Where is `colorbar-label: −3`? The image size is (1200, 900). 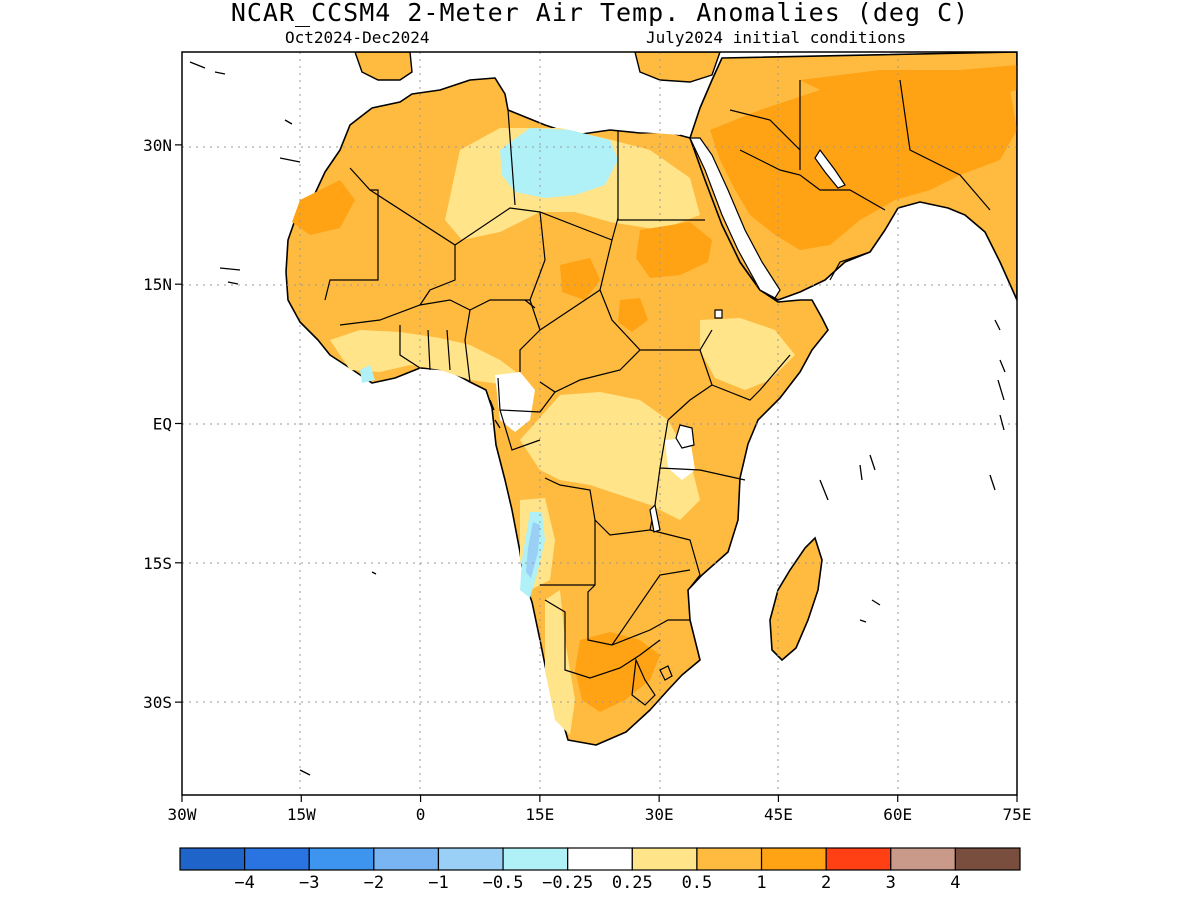 colorbar-label: −3 is located at coordinates (309, 883).